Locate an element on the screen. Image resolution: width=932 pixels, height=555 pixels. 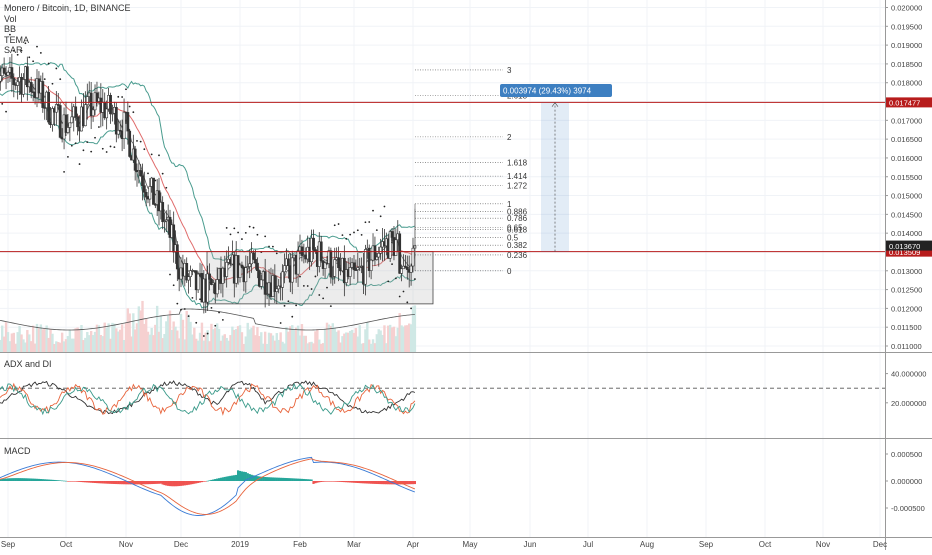
time-axis-label: Nov is located at coordinates (126, 544).